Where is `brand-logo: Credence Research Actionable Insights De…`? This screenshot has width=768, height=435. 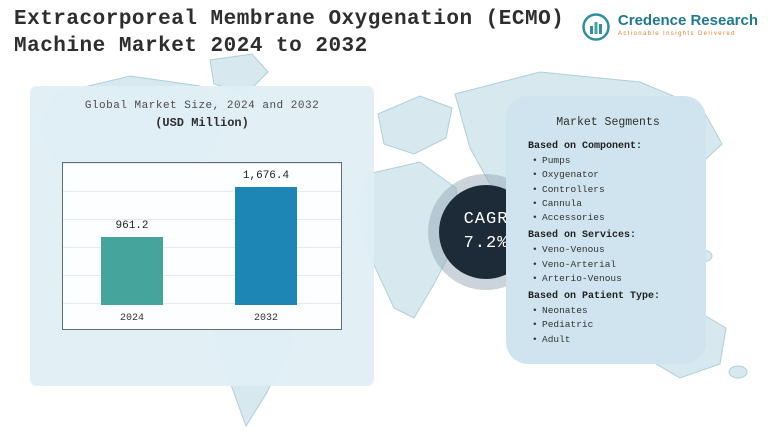 brand-logo: Credence Research Actionable Insights De… is located at coordinates (669, 27).